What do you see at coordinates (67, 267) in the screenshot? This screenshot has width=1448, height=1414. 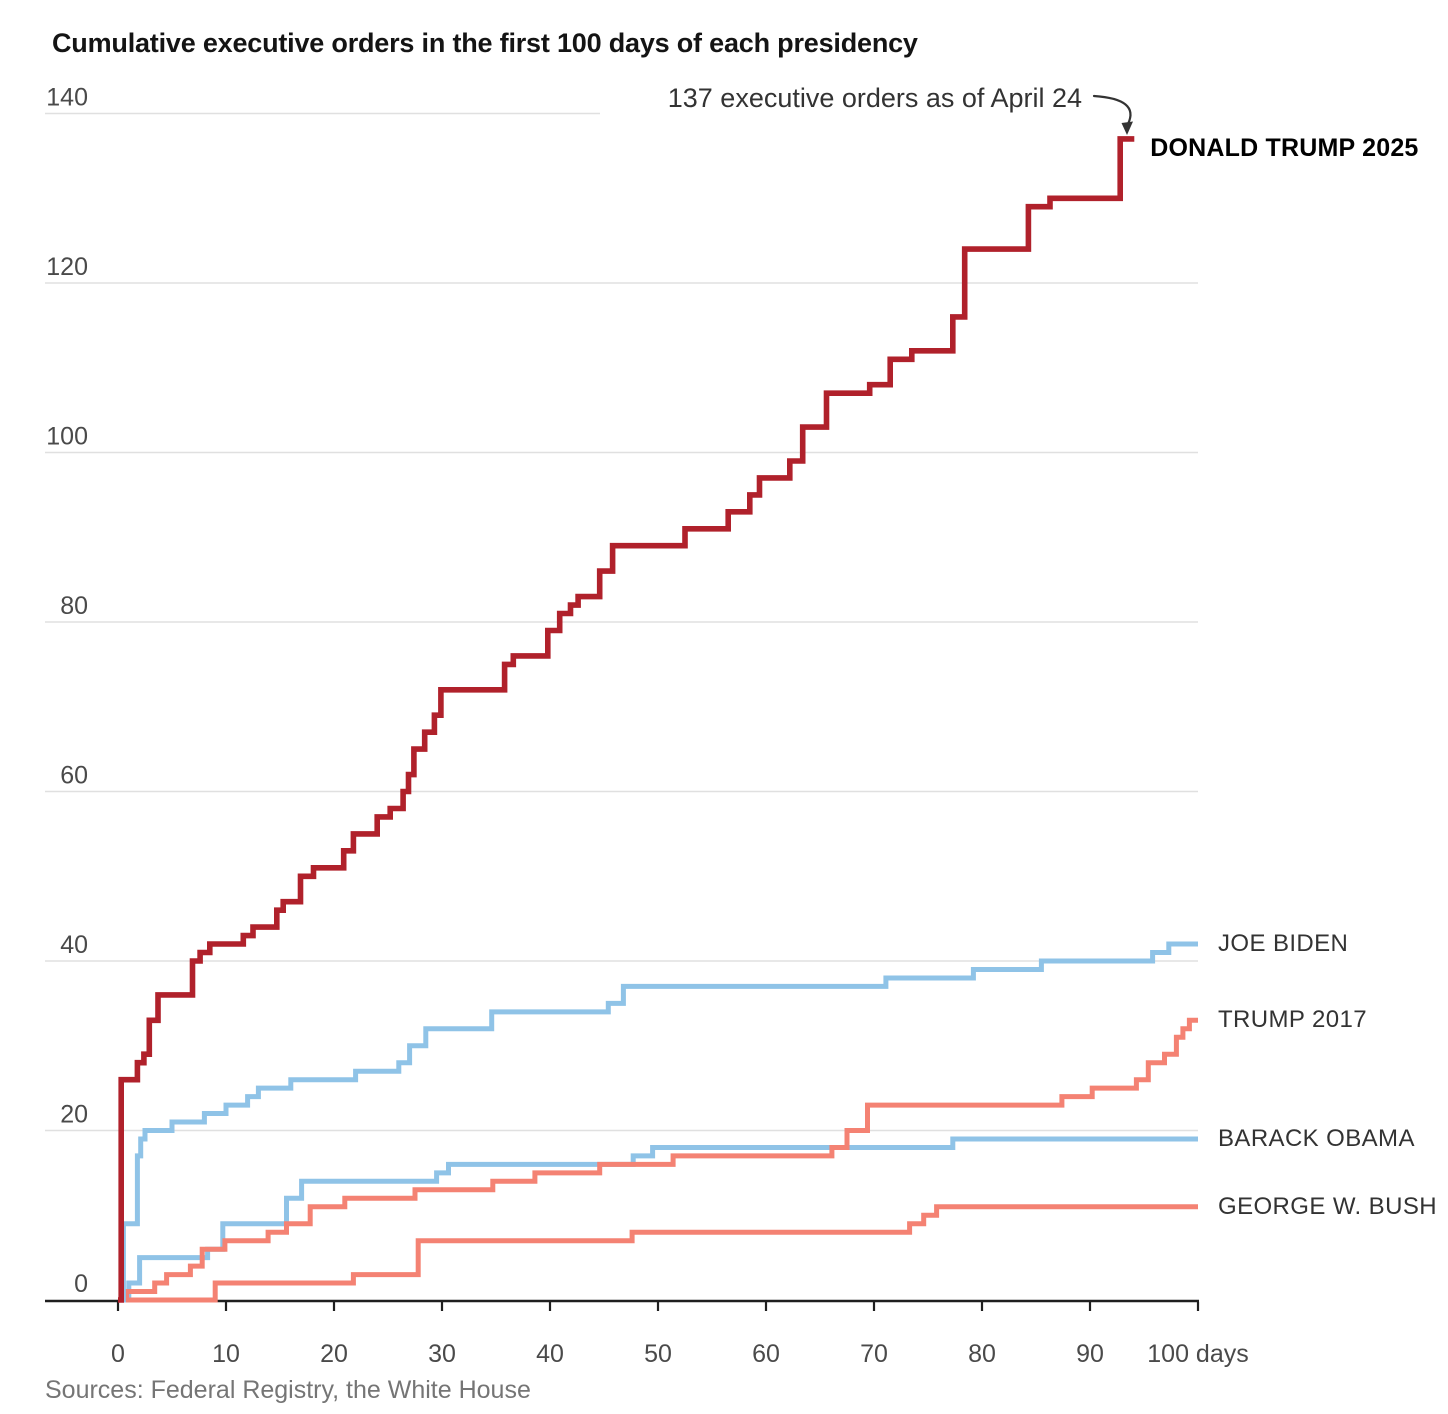 I see `svg-text: 120` at bounding box center [67, 267].